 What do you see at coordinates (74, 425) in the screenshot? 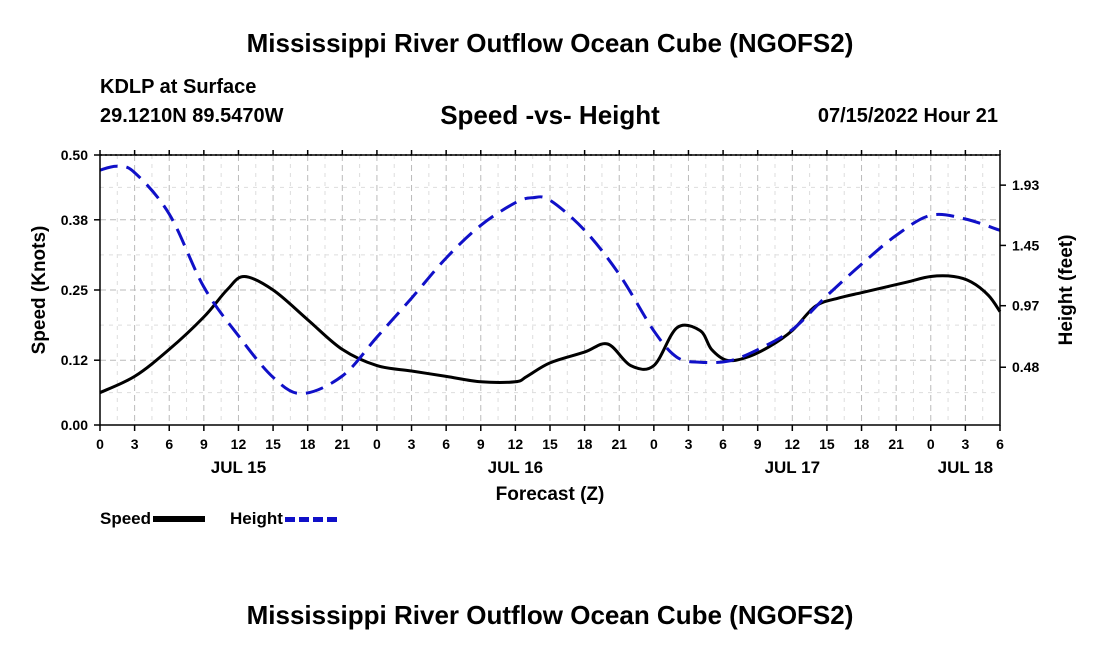
I see `y-tick-label: 0.00` at bounding box center [74, 425].